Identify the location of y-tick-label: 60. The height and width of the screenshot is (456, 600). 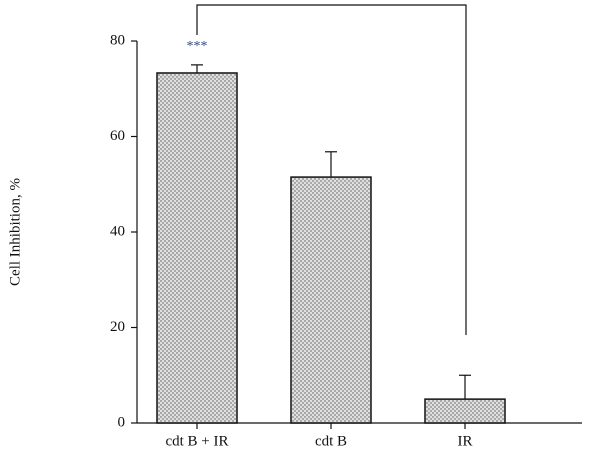
(117, 136).